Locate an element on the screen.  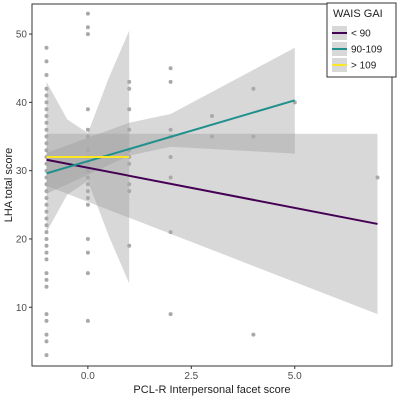
y-tick-label: 30 is located at coordinates (22, 171).